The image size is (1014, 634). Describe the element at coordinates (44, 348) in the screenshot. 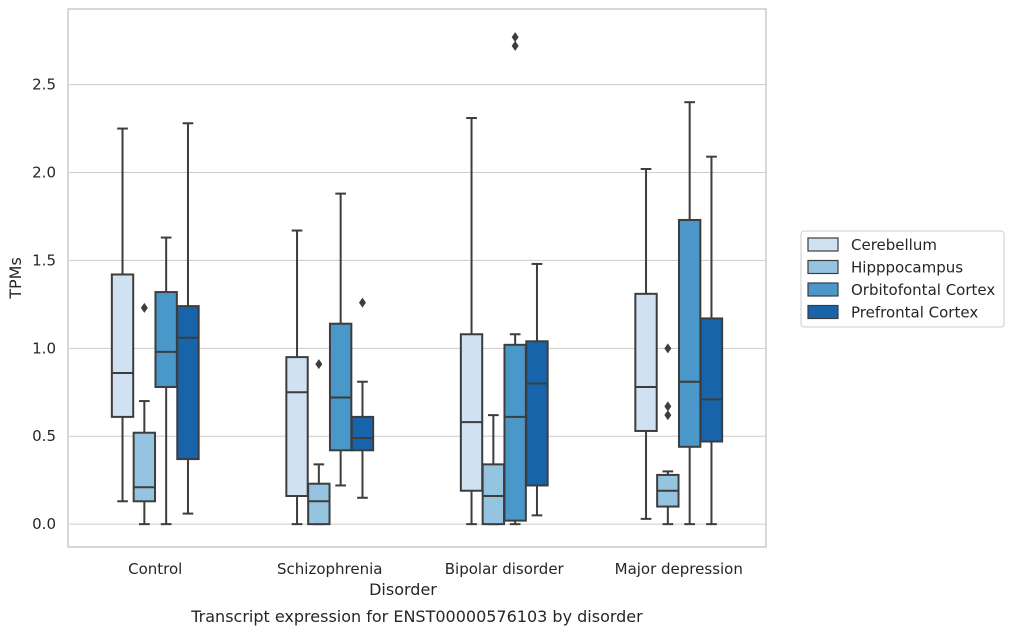

I see `y-tick-label: 1.0` at that location.